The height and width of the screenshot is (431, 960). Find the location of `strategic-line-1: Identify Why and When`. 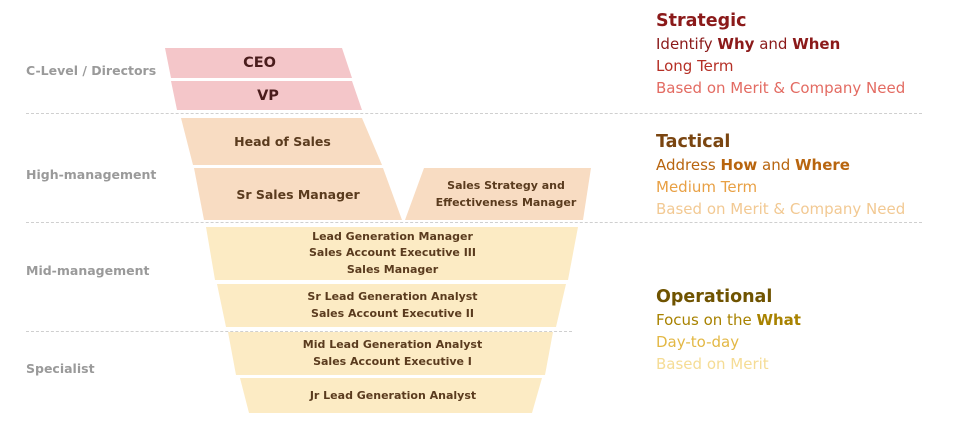

strategic-line-1: Identify Why and When is located at coordinates (780, 44).